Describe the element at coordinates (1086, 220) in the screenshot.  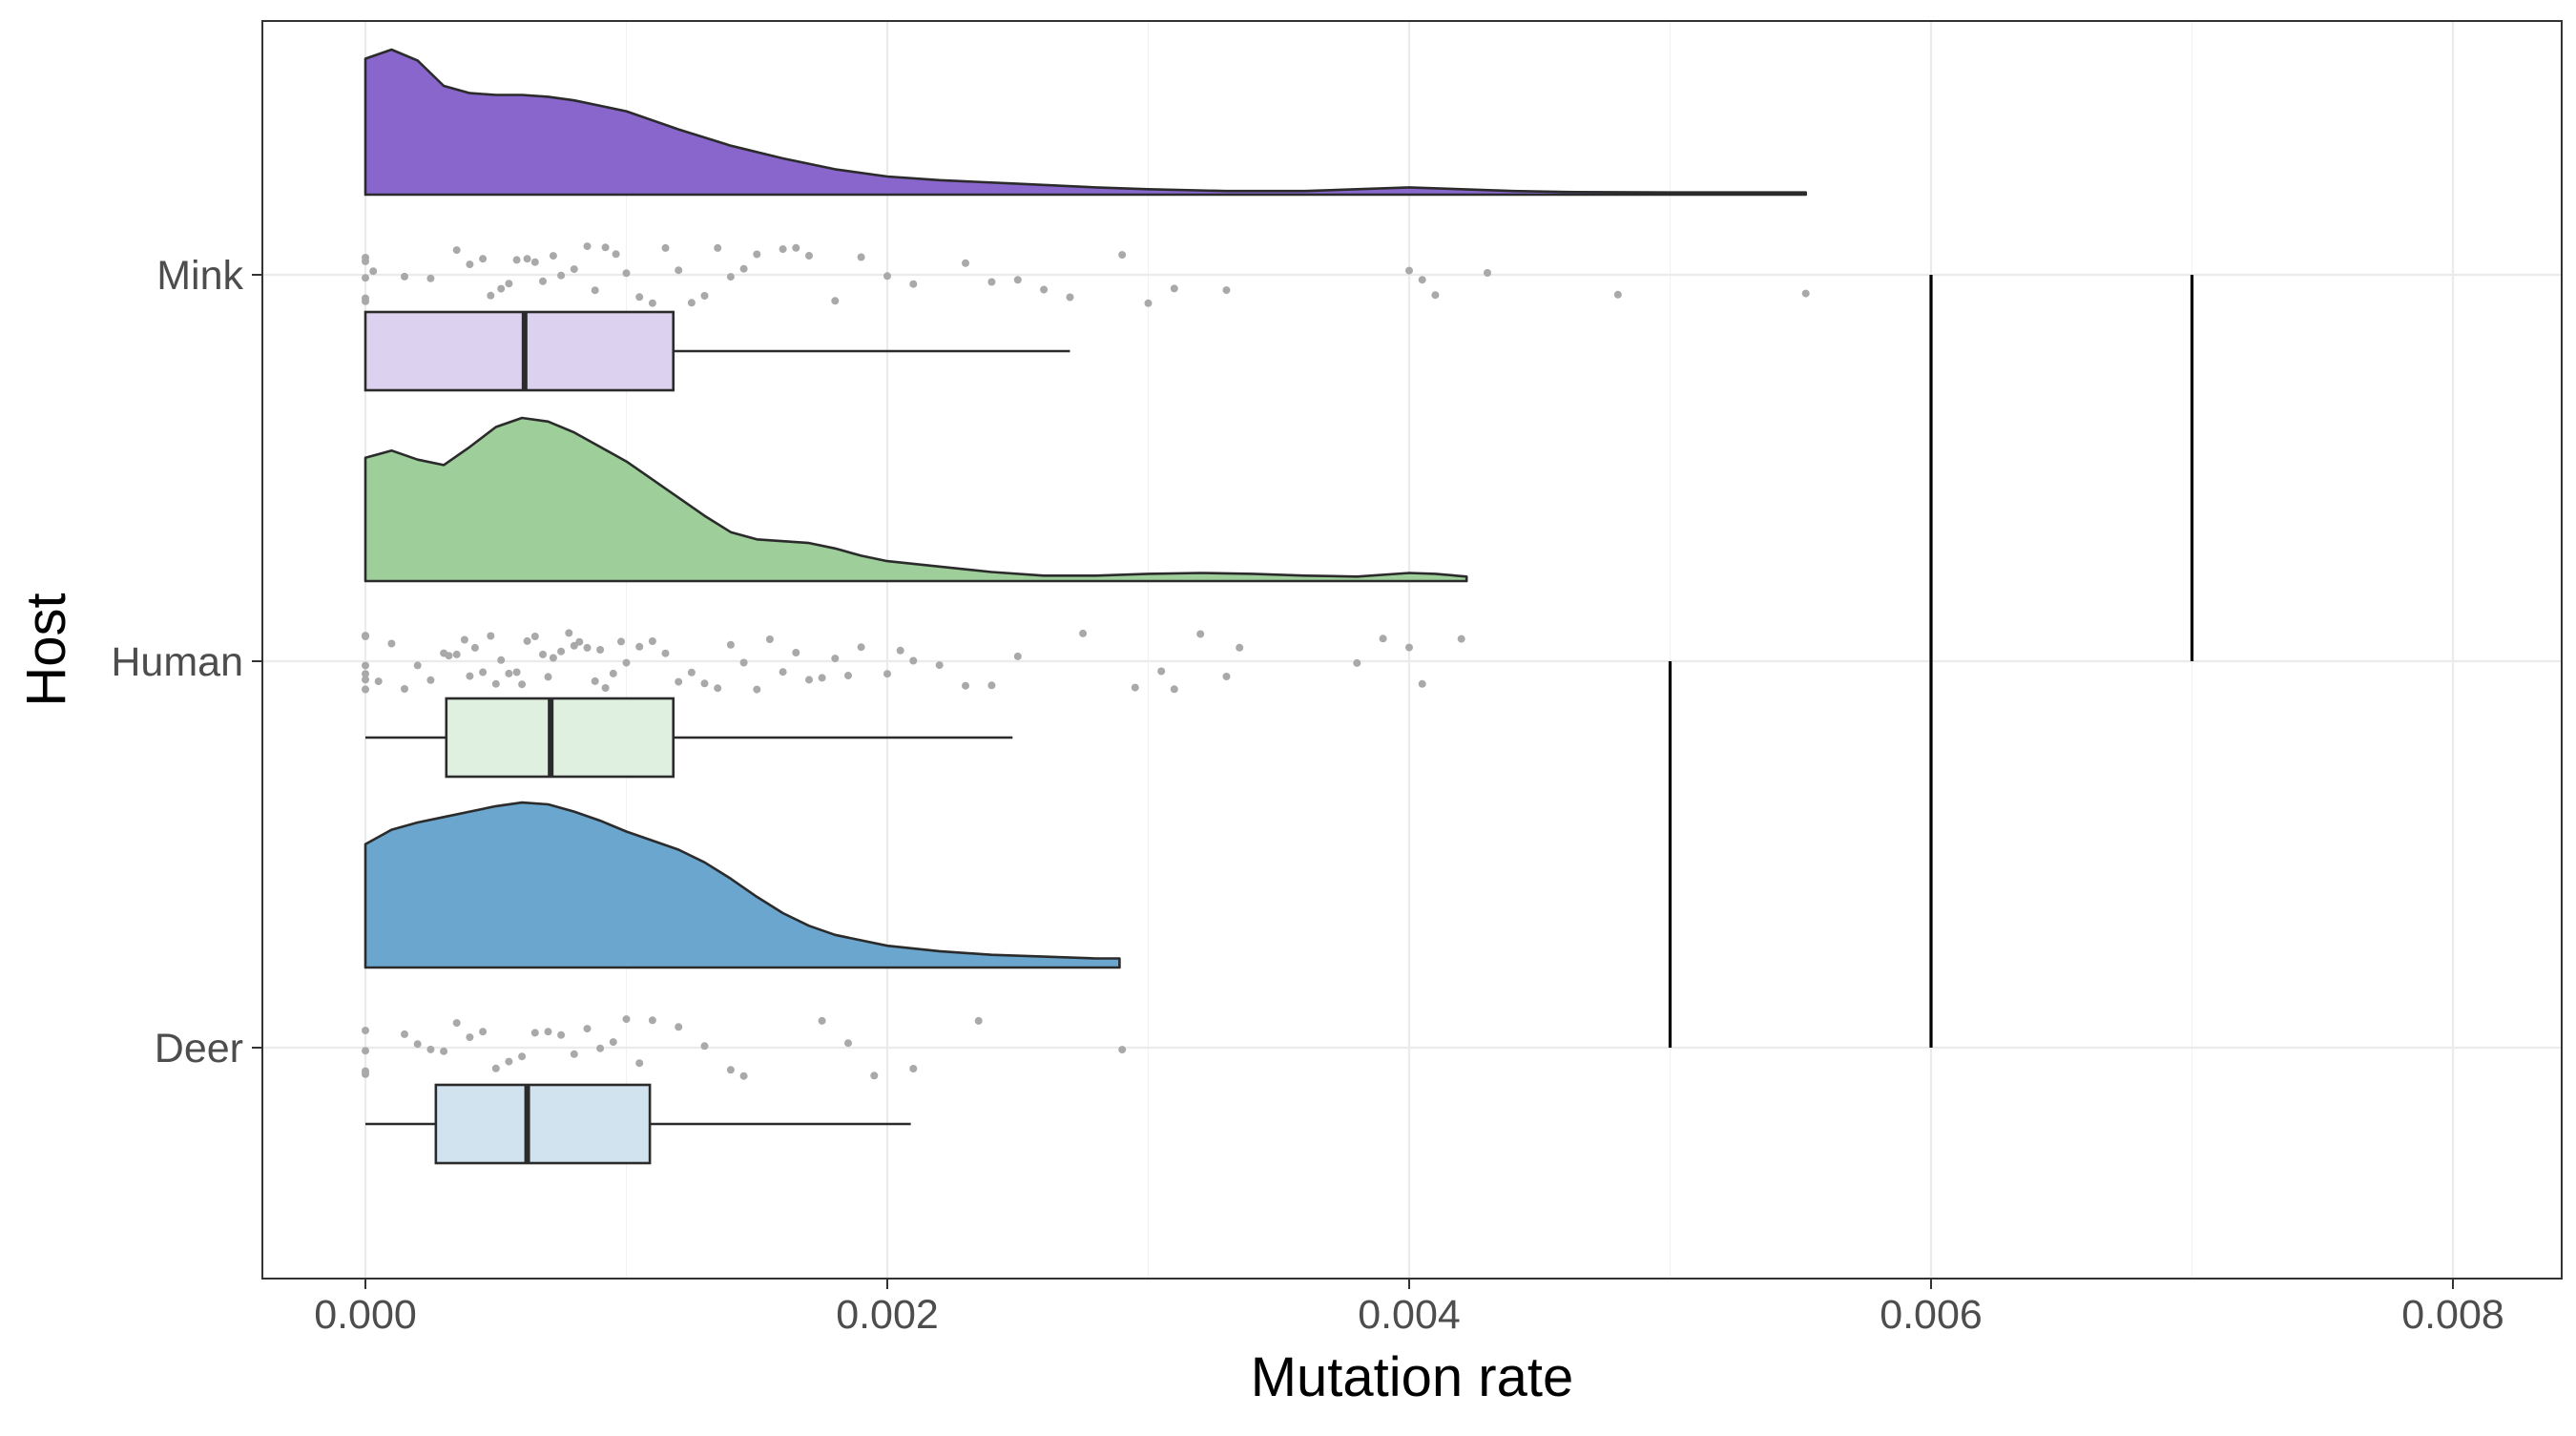
I see `series-mink` at that location.